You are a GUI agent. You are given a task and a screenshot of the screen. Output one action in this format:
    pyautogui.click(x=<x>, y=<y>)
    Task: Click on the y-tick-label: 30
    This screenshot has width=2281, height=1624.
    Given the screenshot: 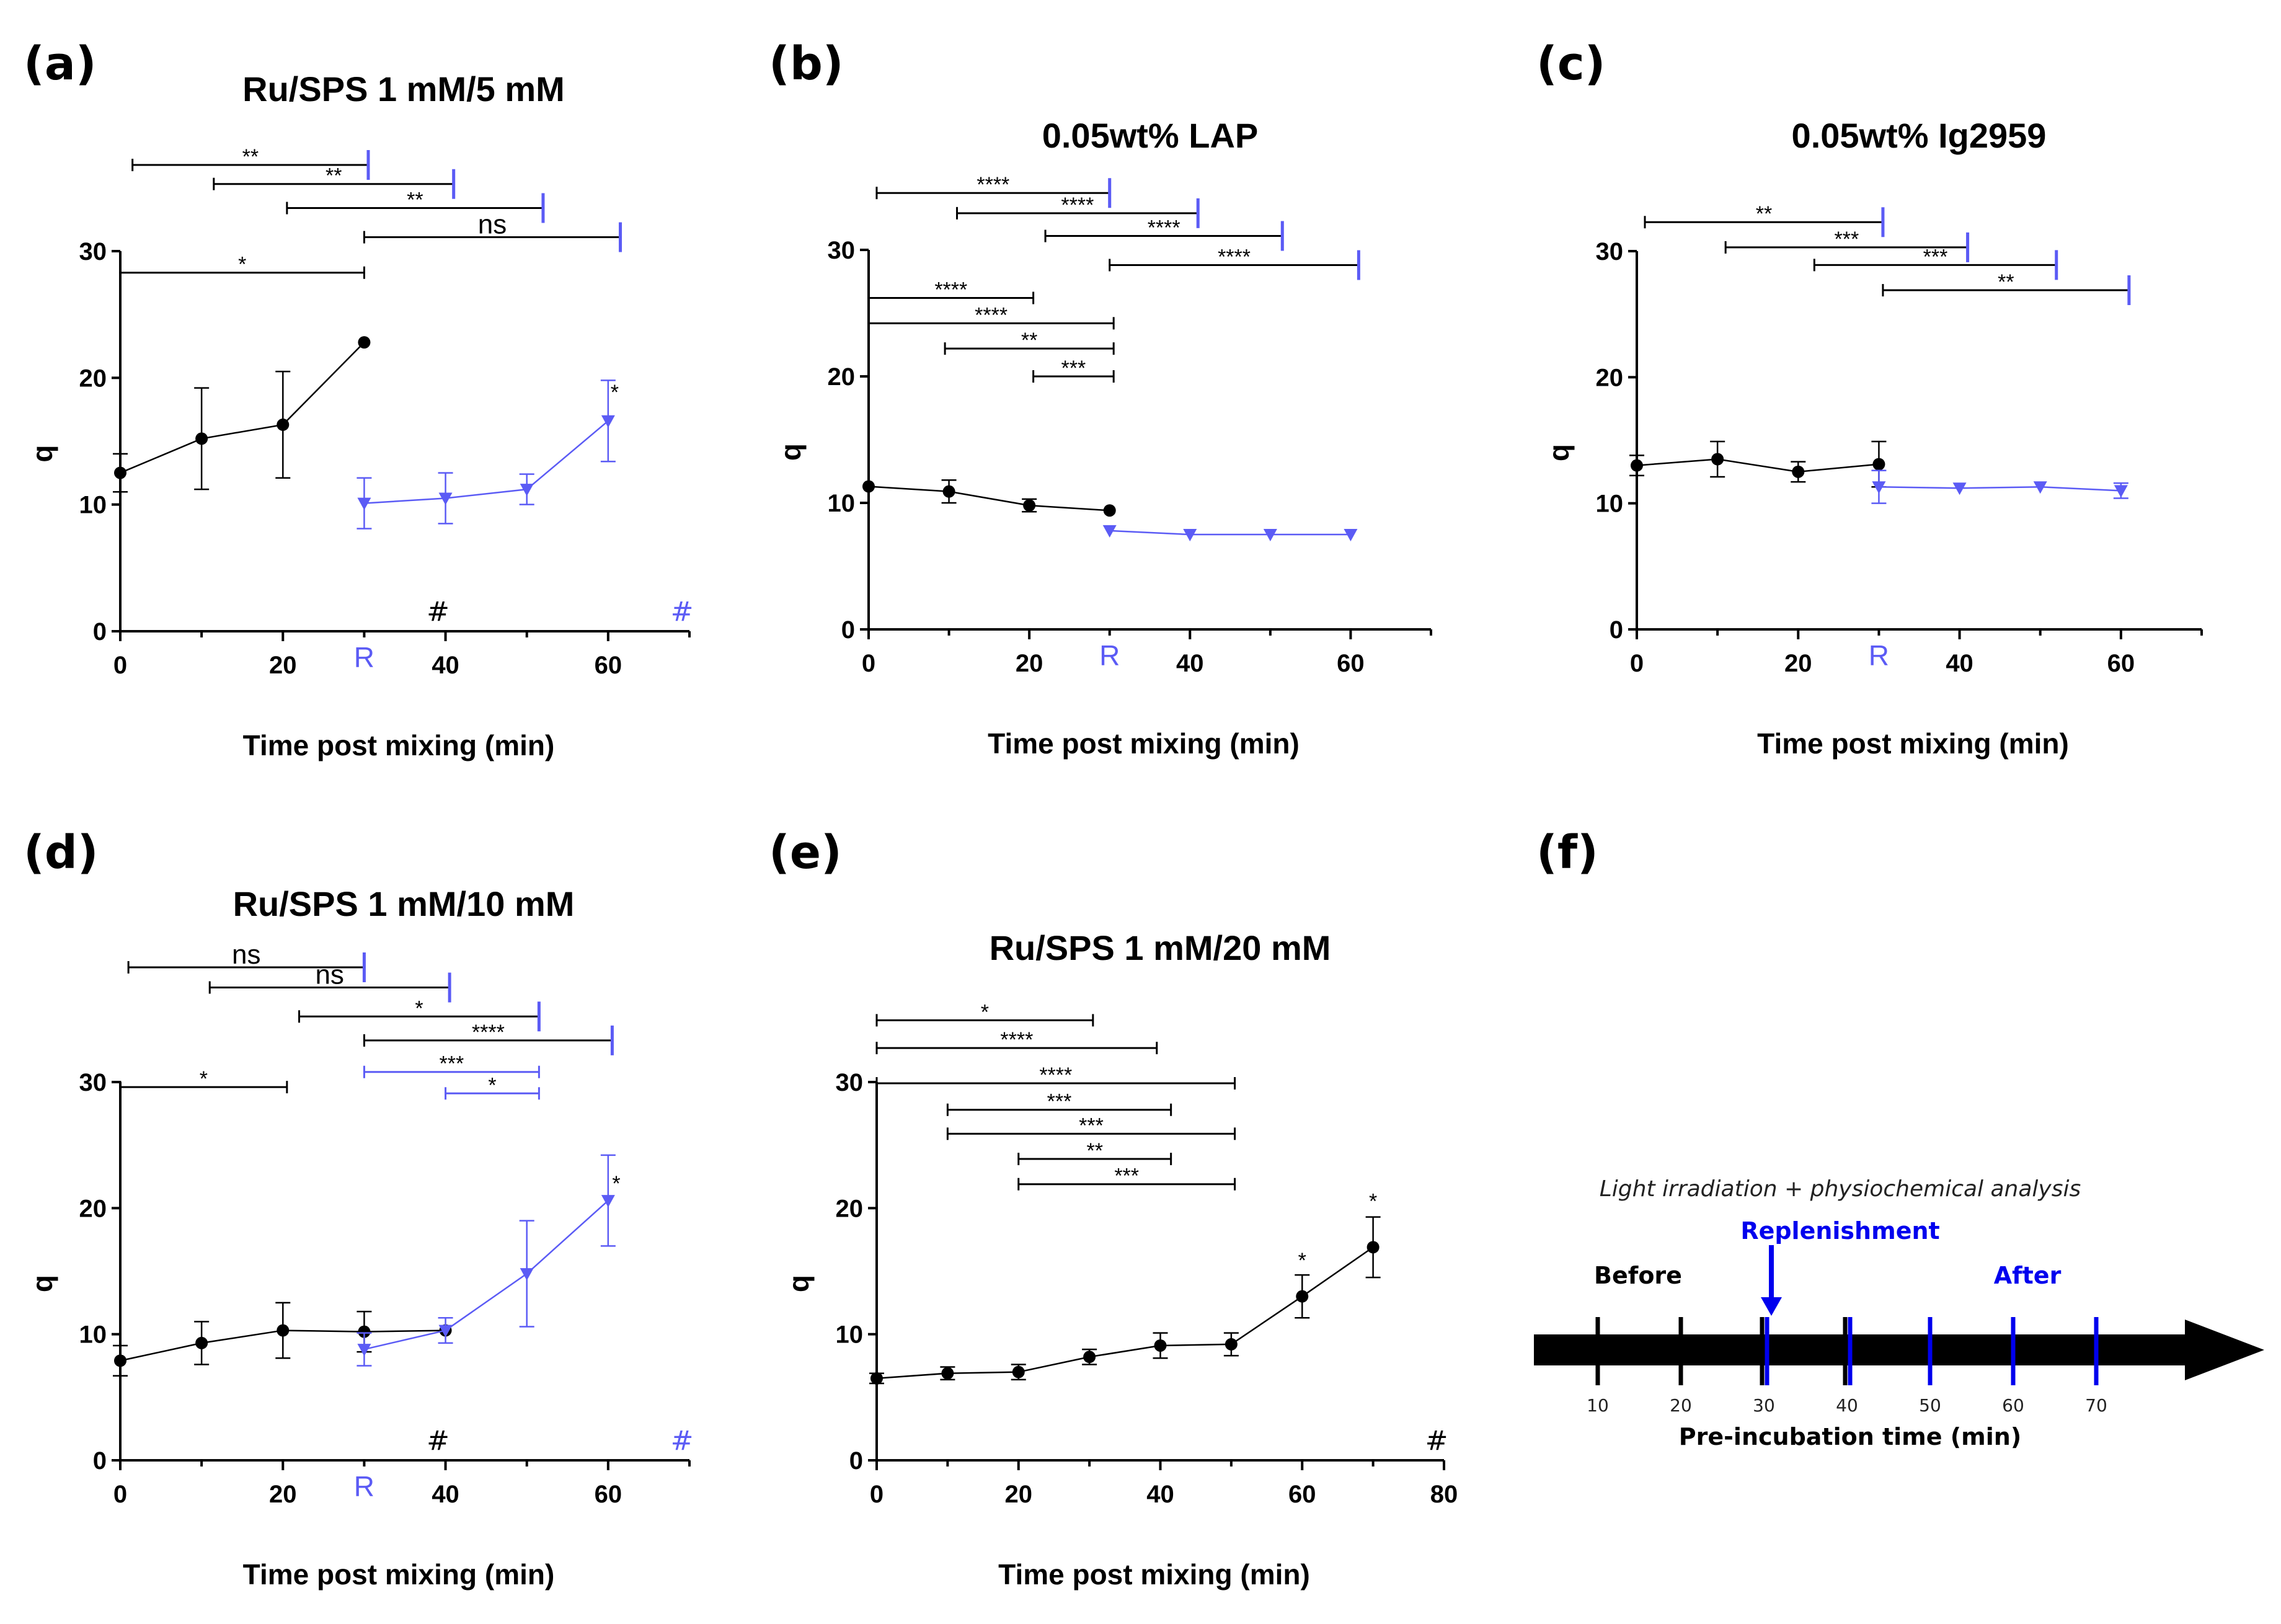 What is the action you would take?
    pyautogui.click(x=850, y=1082)
    